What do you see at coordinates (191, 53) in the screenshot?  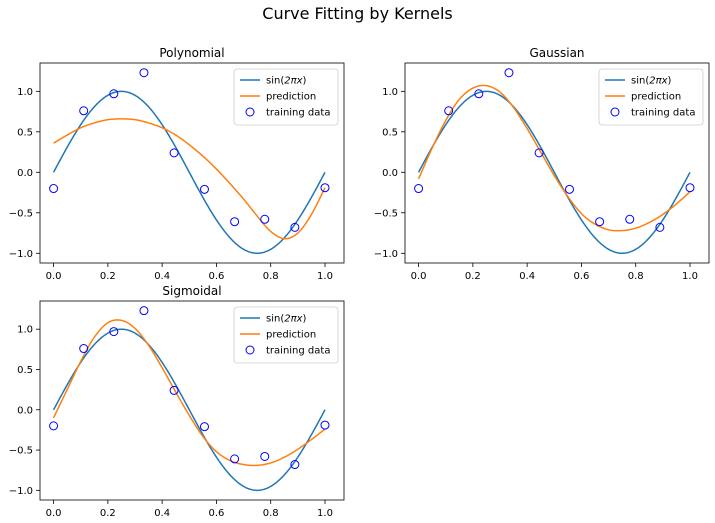 I see `subplot-title: Polynomial` at bounding box center [191, 53].